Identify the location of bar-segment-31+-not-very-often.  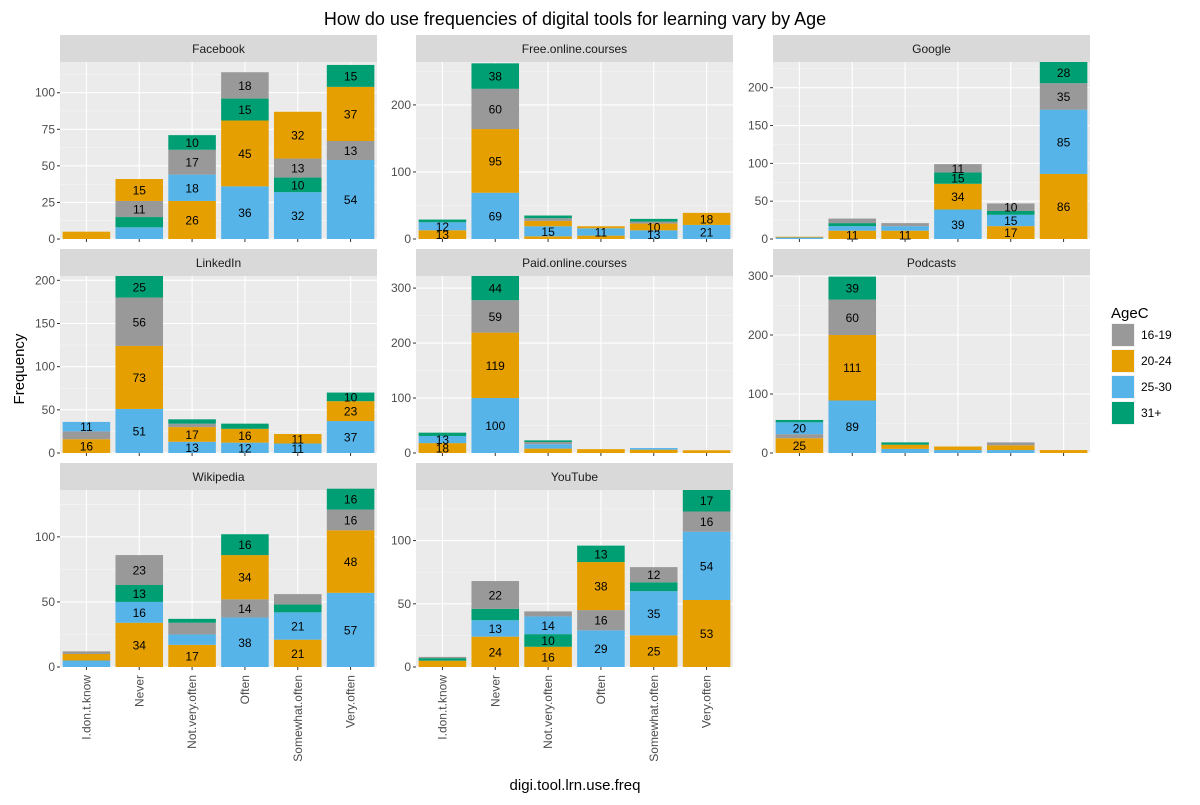
(905, 443).